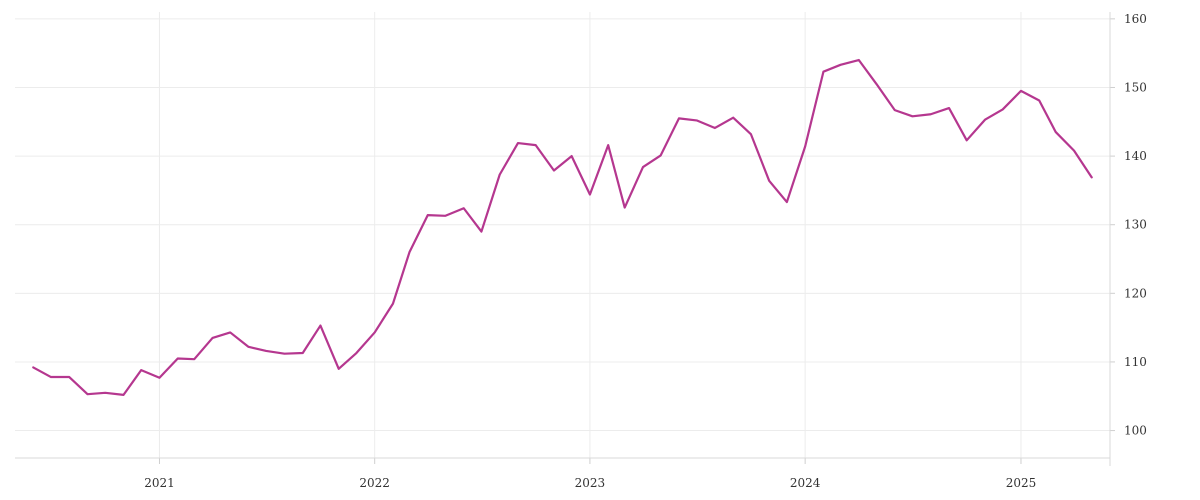  Describe the element at coordinates (1135, 19) in the screenshot. I see `y-tick-label: 160` at that location.